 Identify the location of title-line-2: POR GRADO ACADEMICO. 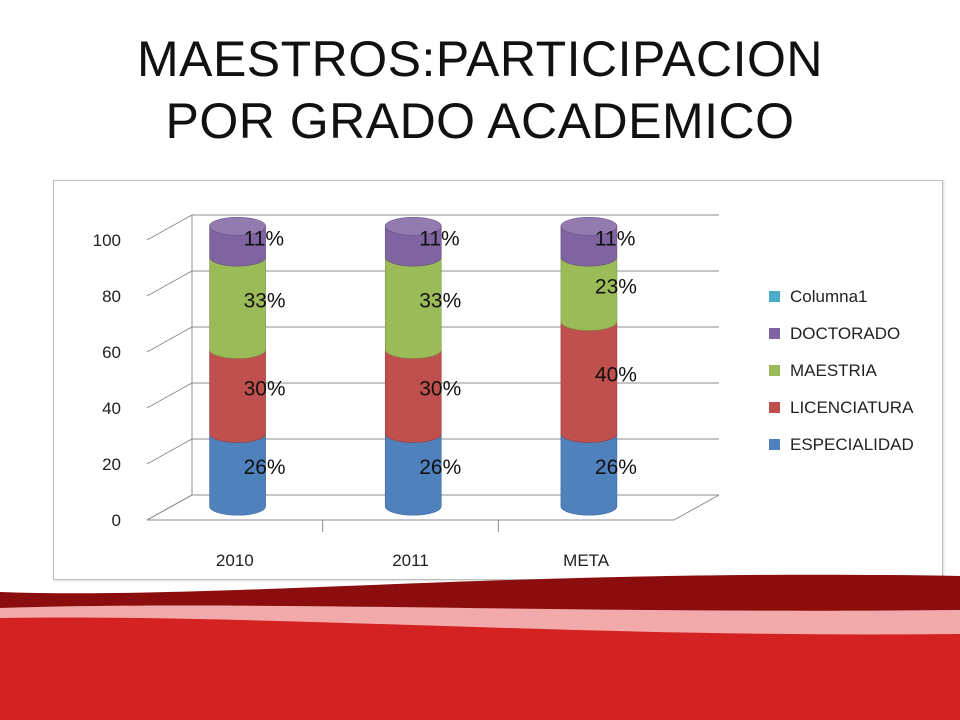
(480, 121).